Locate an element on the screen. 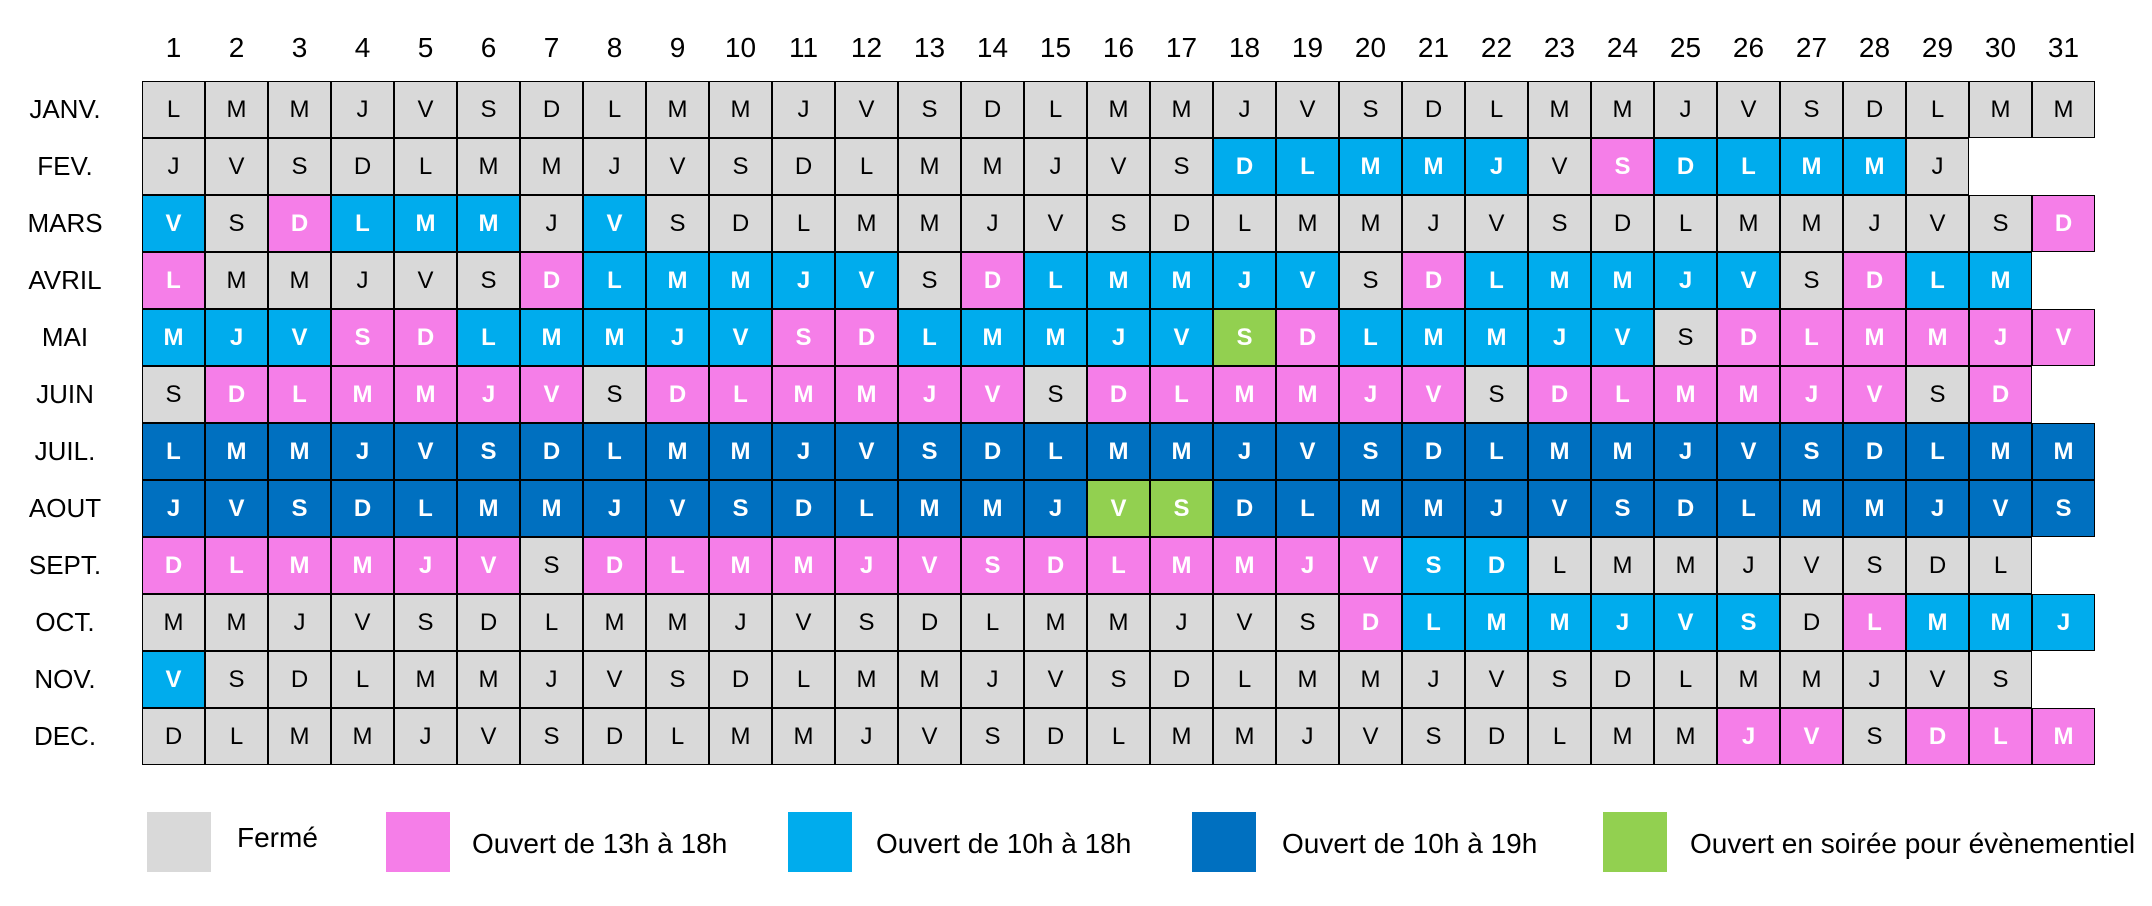 The width and height of the screenshot is (2152, 906). day-number: 8 is located at coordinates (614, 47).